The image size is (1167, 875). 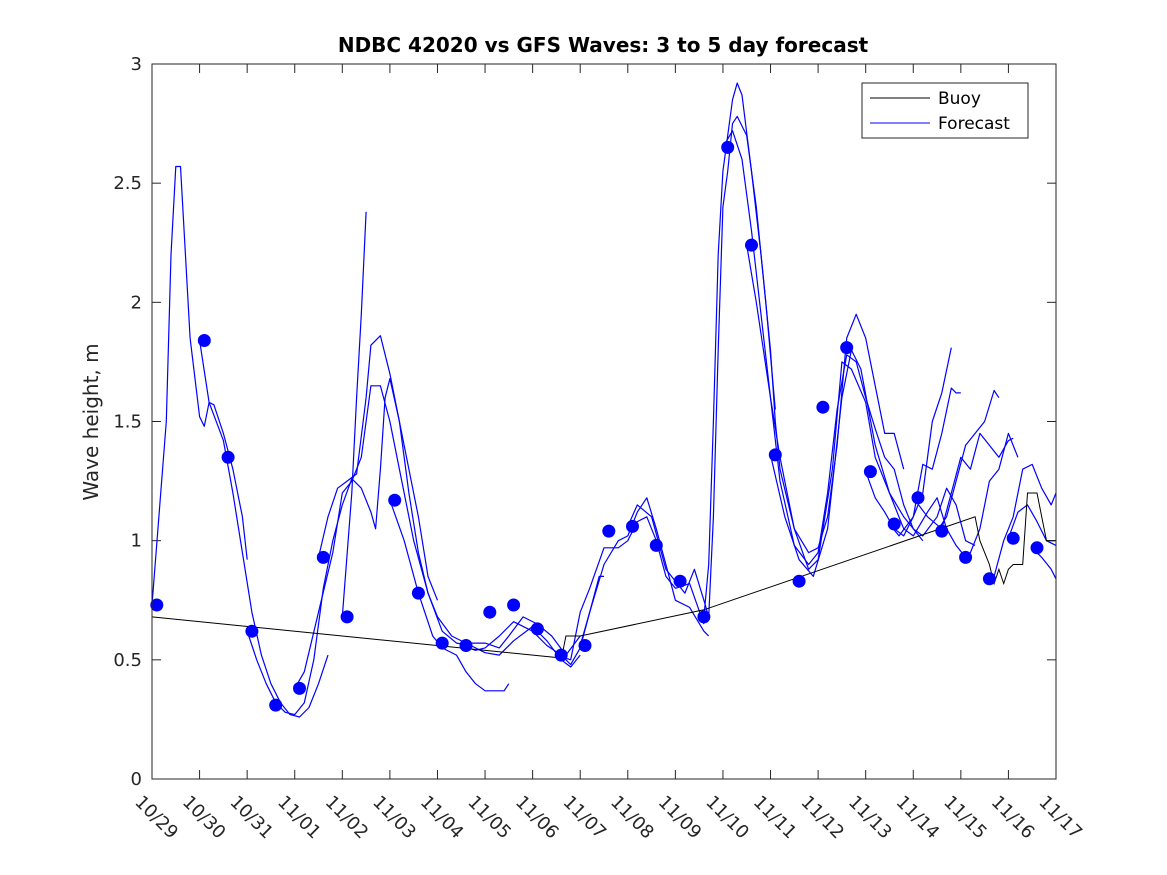 I want to click on legend-box, so click(x=945, y=110).